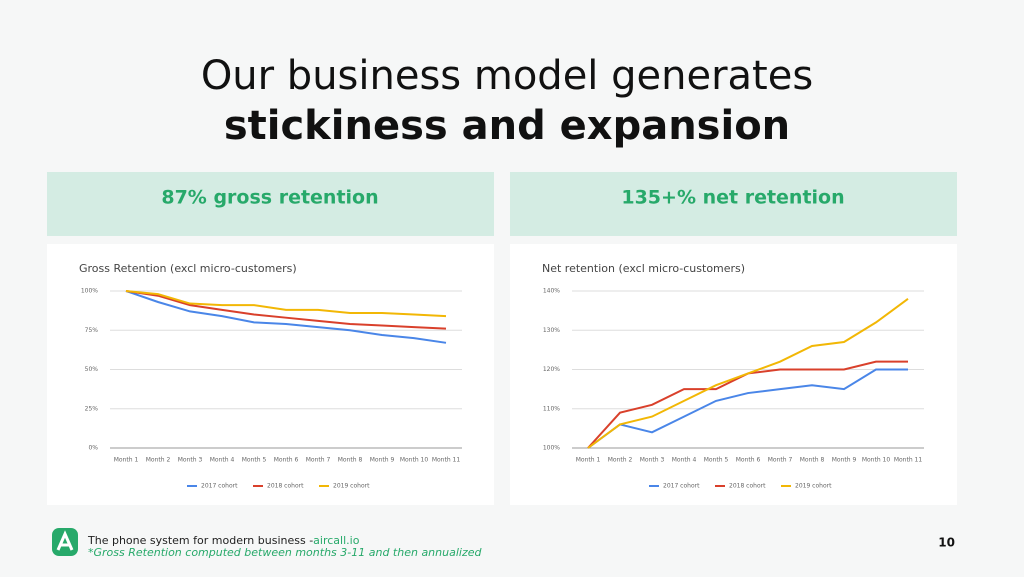 The image size is (1024, 577). I want to click on y-tick-label: 0%, so click(93, 448).